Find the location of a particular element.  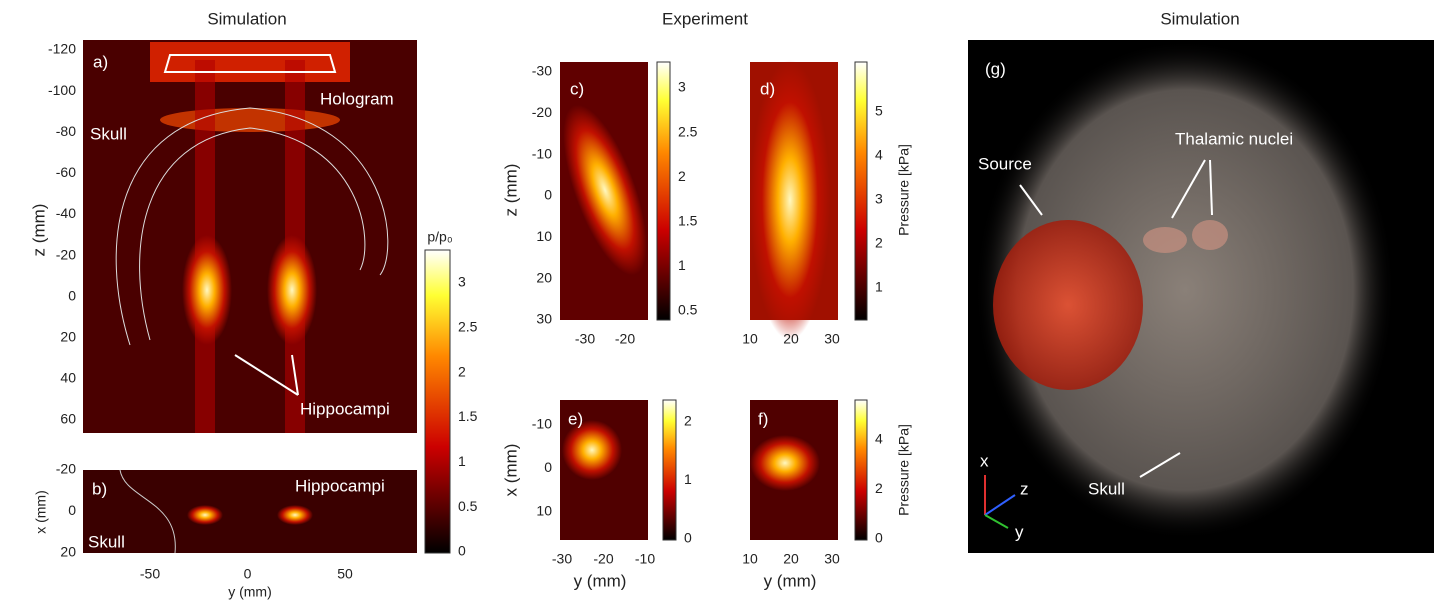

panel-label: (g) is located at coordinates (995, 68).